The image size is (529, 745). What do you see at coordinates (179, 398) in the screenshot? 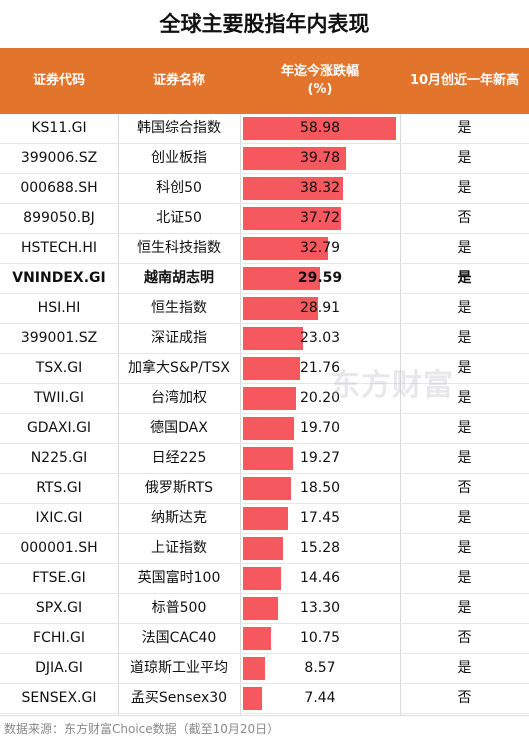
I see `row-name: 台湾加权` at bounding box center [179, 398].